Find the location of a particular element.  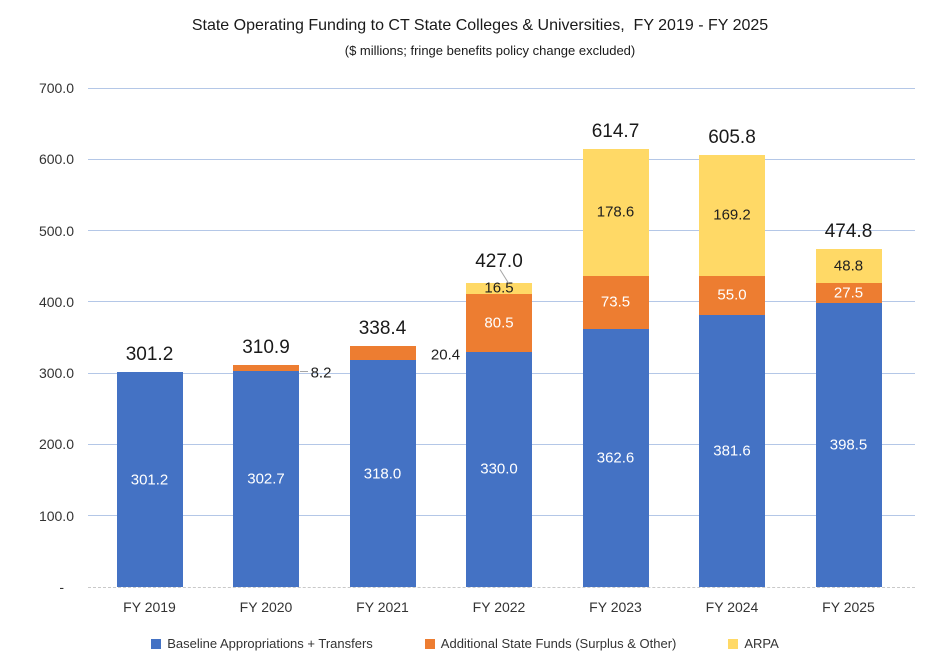

bar-additional-fy-2022 is located at coordinates (499, 323).